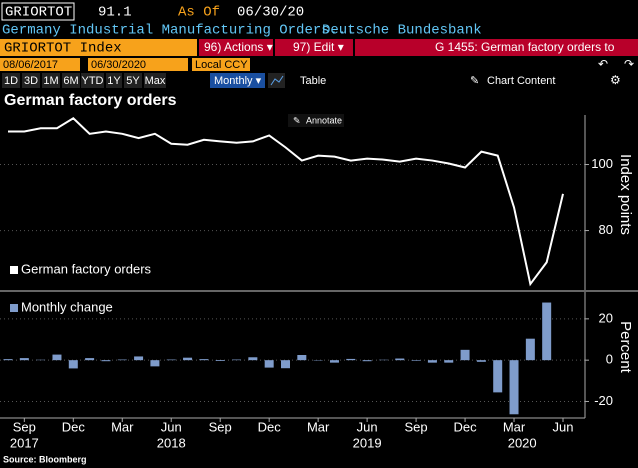  I want to click on y-axis-label: Index points, so click(625, 194).